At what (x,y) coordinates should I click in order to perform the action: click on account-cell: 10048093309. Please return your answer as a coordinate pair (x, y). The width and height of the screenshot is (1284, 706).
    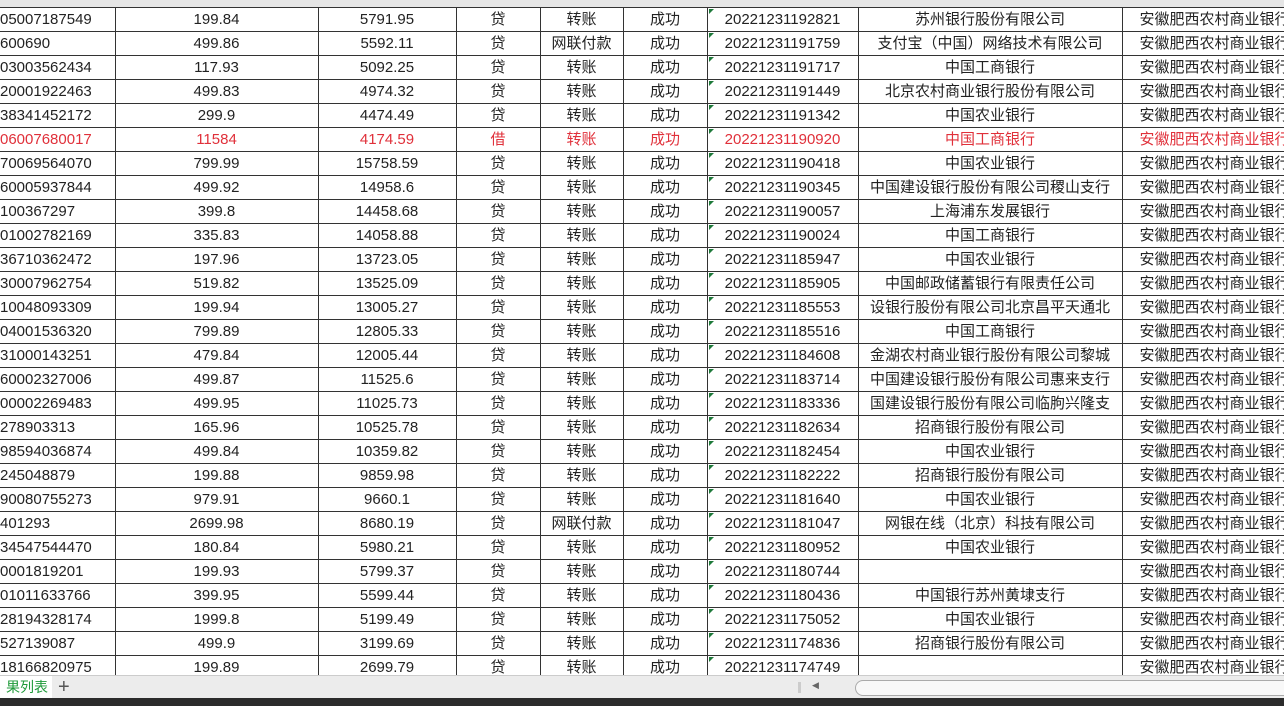
    Looking at the image, I should click on (58, 307).